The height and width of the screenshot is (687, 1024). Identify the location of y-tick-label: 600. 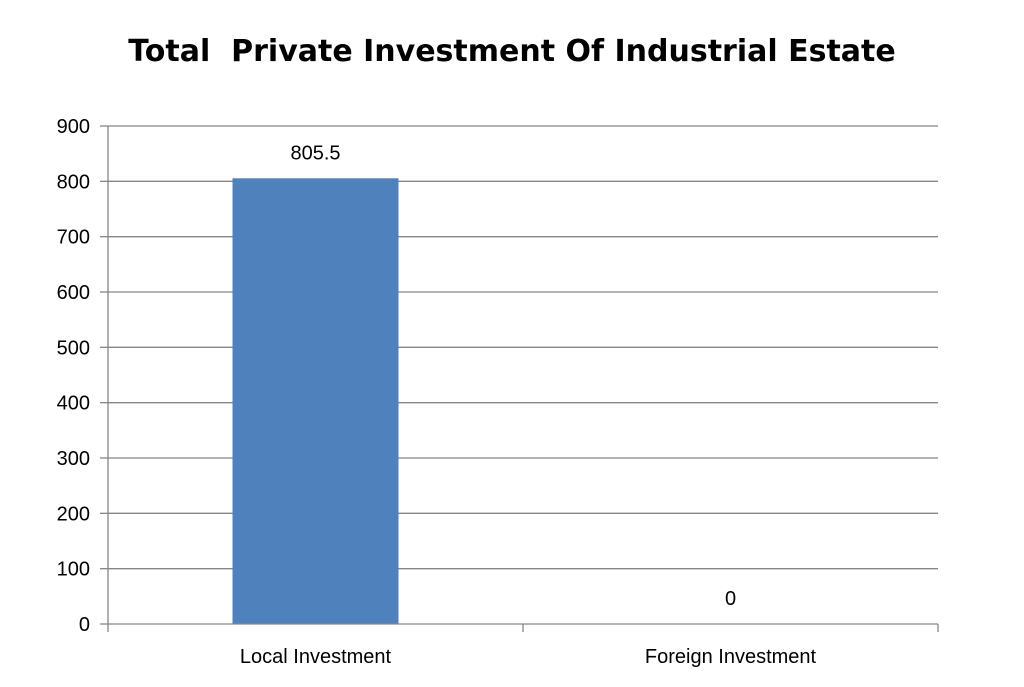
(73, 293).